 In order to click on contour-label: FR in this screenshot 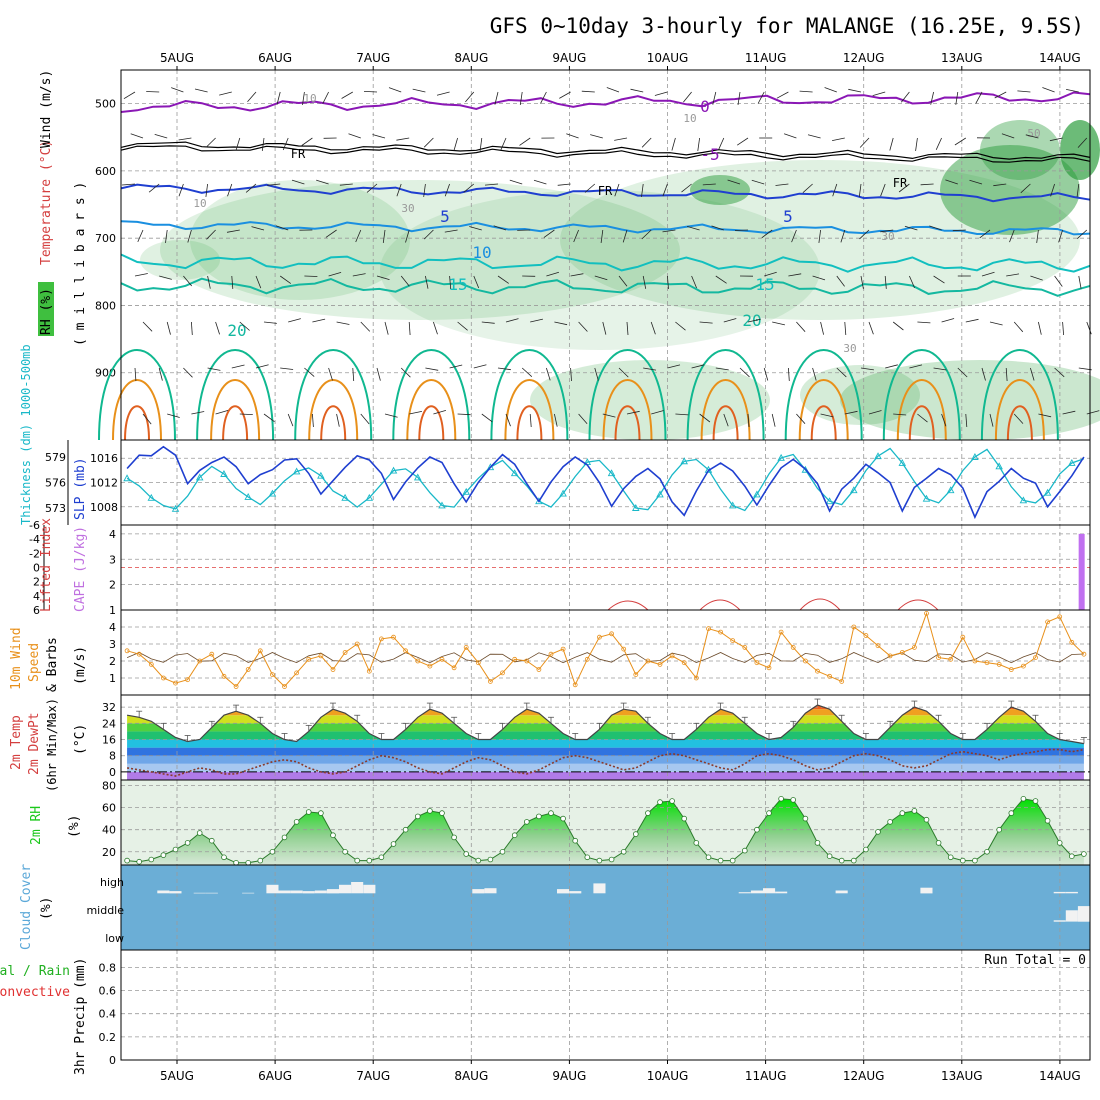, I will do `click(605, 191)`.